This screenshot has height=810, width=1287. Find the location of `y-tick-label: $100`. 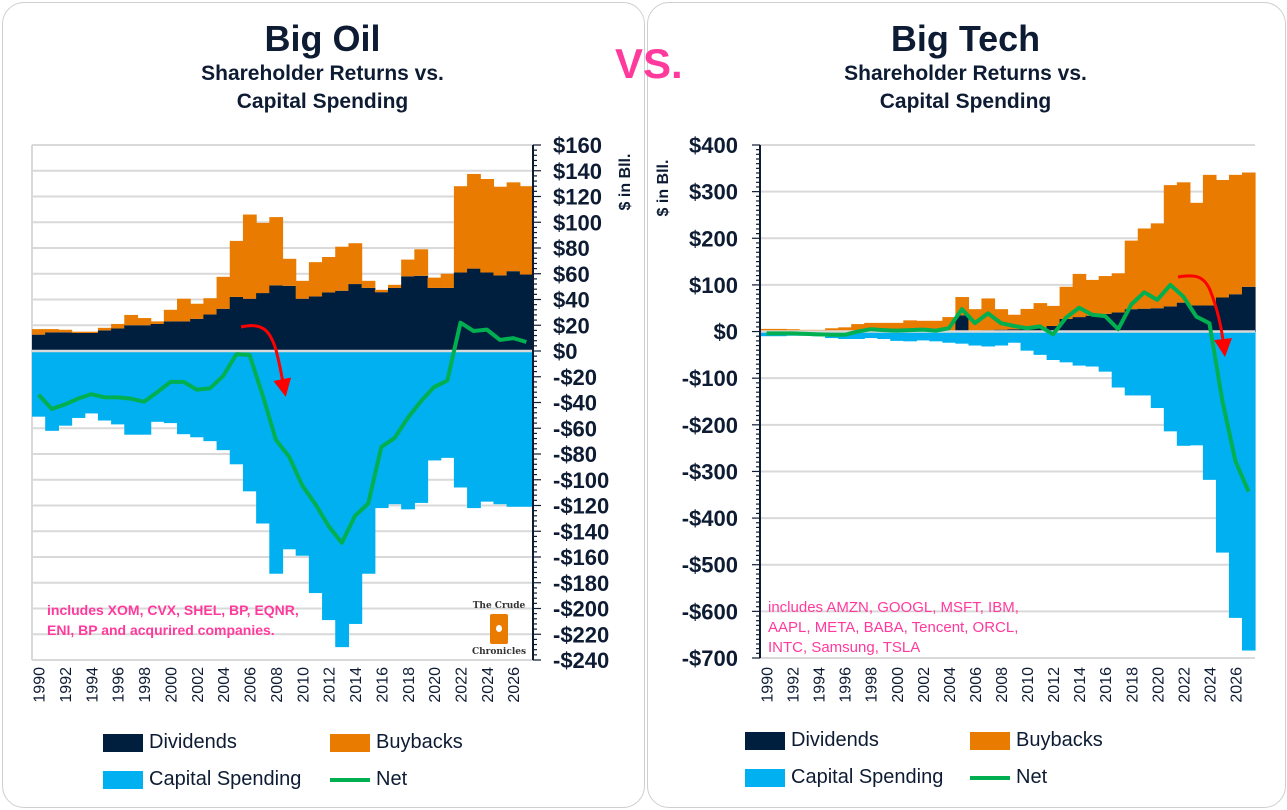

y-tick-label: $100 is located at coordinates (577, 222).